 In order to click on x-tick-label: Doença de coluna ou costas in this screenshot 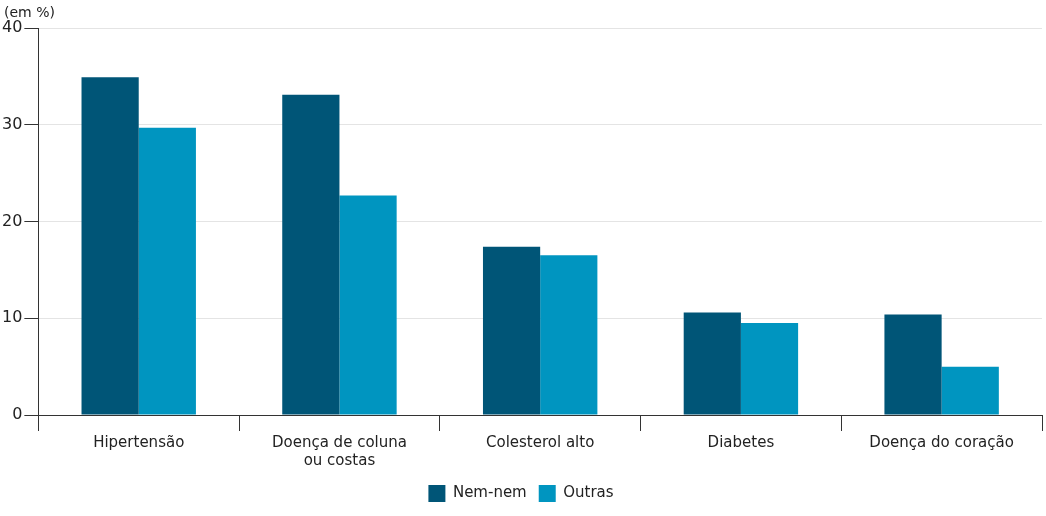, I will do `click(339, 450)`.